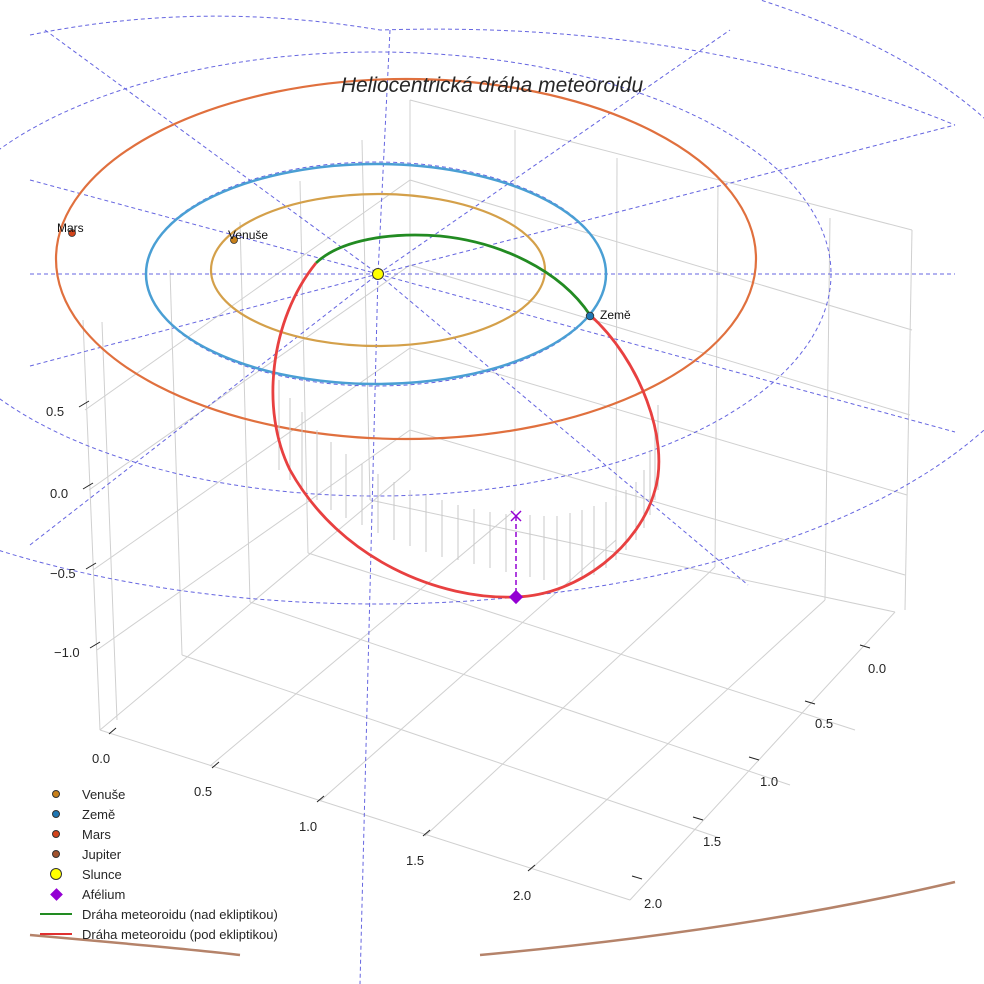  Describe the element at coordinates (56, 874) in the screenshot. I see `sun-dot-icon` at that location.